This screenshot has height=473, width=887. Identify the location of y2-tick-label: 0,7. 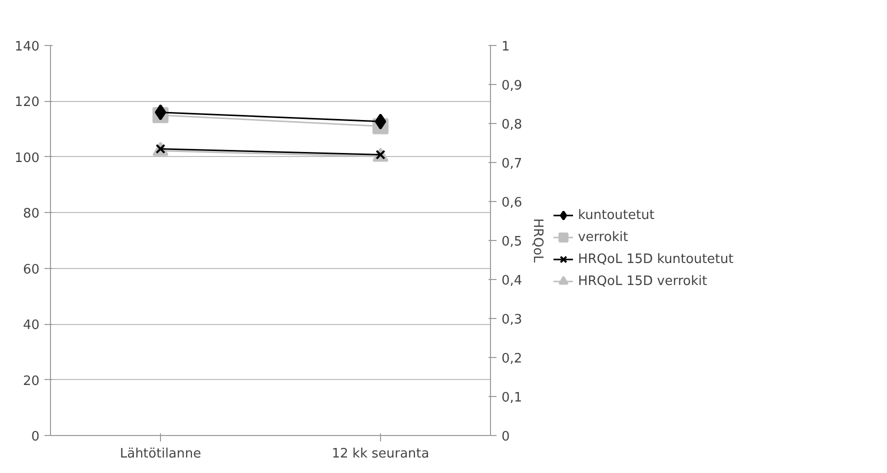
(512, 164).